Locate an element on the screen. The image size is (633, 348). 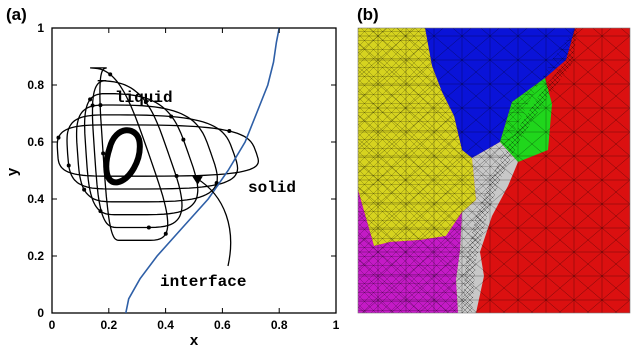
y-axis-label: y is located at coordinates (12, 171).